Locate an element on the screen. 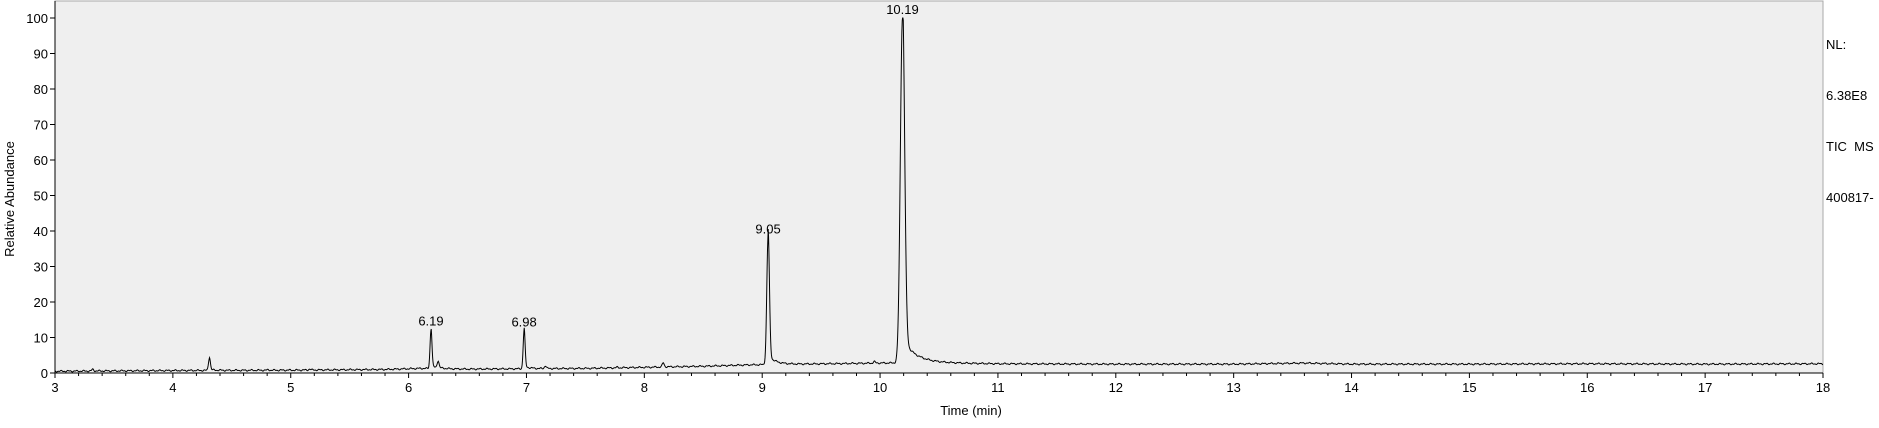 This screenshot has height=428, width=1879. x-tick-label: 13 is located at coordinates (1233, 387).